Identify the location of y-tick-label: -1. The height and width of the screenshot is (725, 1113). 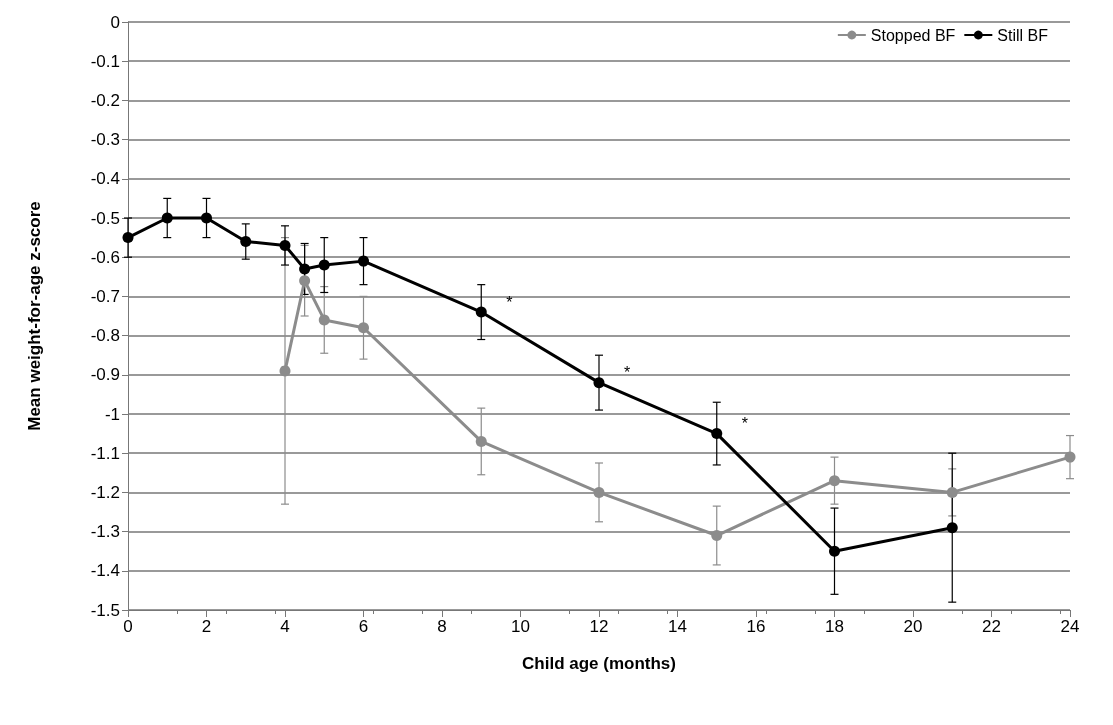
(112, 414).